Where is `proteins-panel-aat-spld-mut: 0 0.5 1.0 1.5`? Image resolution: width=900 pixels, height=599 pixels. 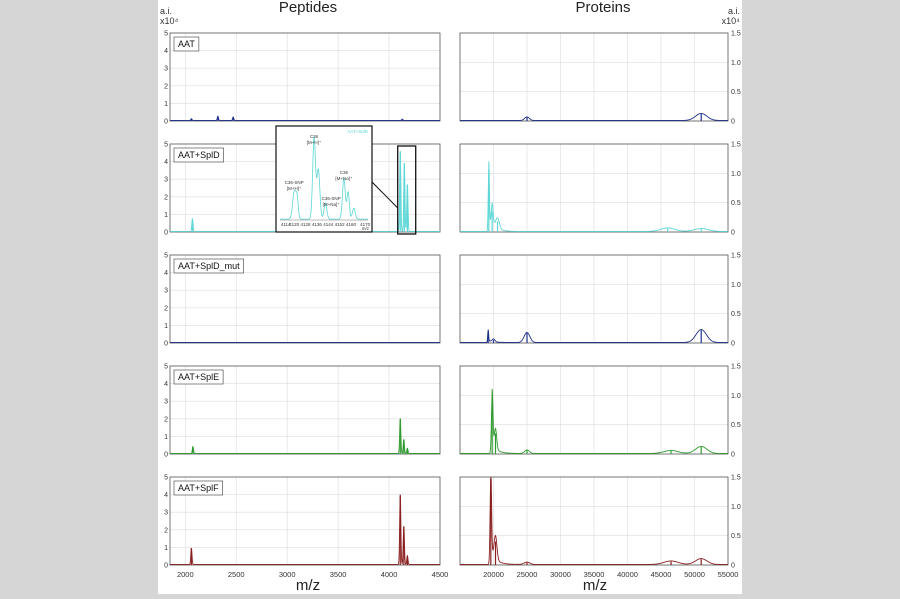
proteins-panel-aat-spld-mut: 0 0.5 1.0 1.5 is located at coordinates (600, 300).